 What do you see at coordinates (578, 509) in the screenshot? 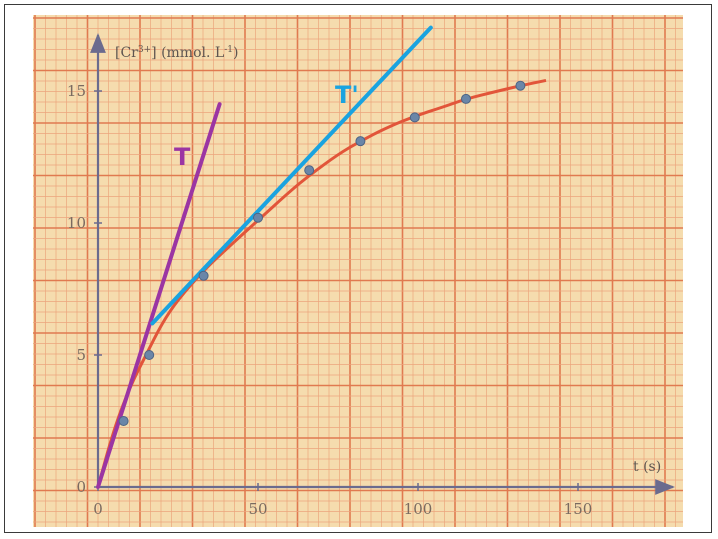
I see `x-tick-label: 150` at bounding box center [578, 509].